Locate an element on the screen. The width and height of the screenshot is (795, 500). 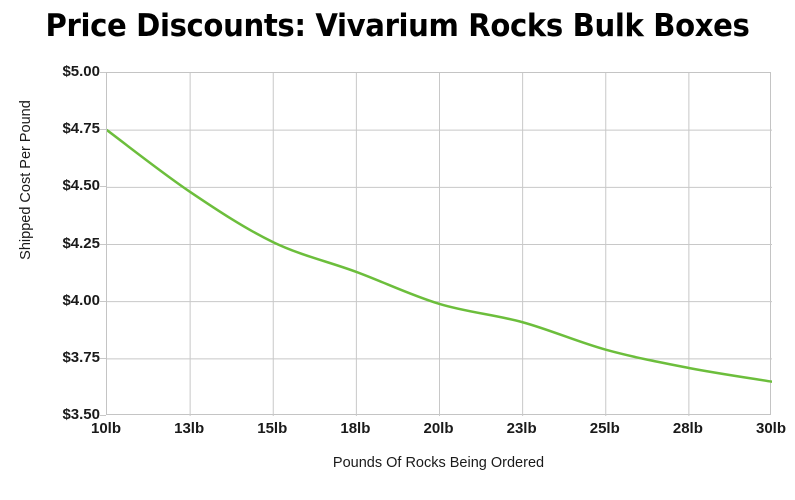
x-axis-title: Pounds Of Rocks Being Ordered is located at coordinates (438, 463).